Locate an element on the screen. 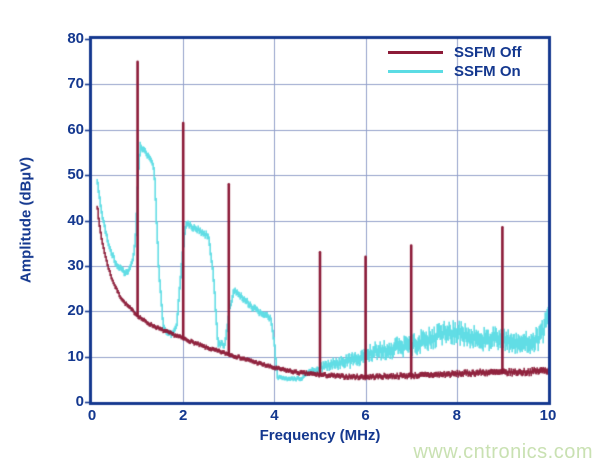 This screenshot has width=600, height=473. legend-item-ssfm-off: SSFM Off is located at coordinates (455, 52).